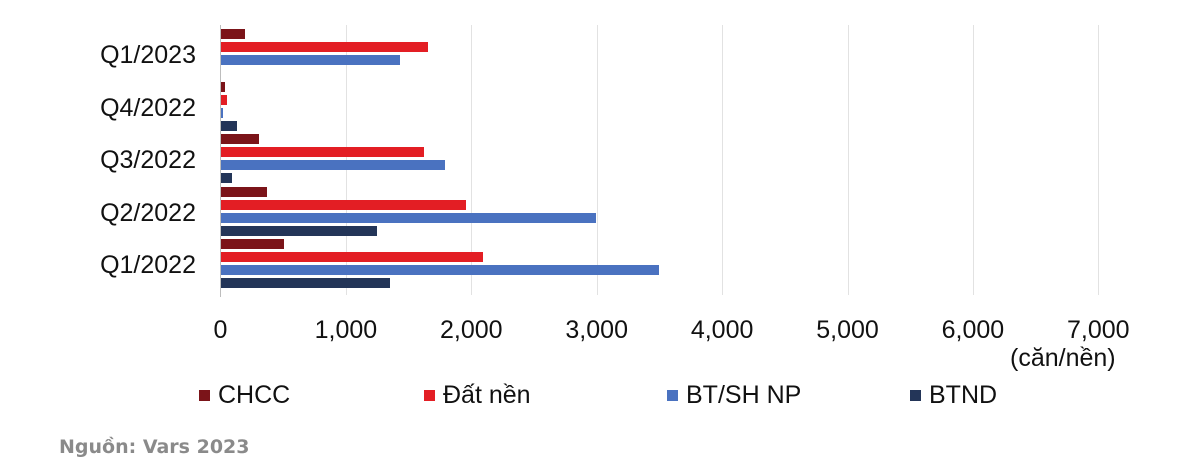 This screenshot has width=1180, height=475. Describe the element at coordinates (154, 447) in the screenshot. I see `source-note: Nguồn: Vars 2023` at that location.